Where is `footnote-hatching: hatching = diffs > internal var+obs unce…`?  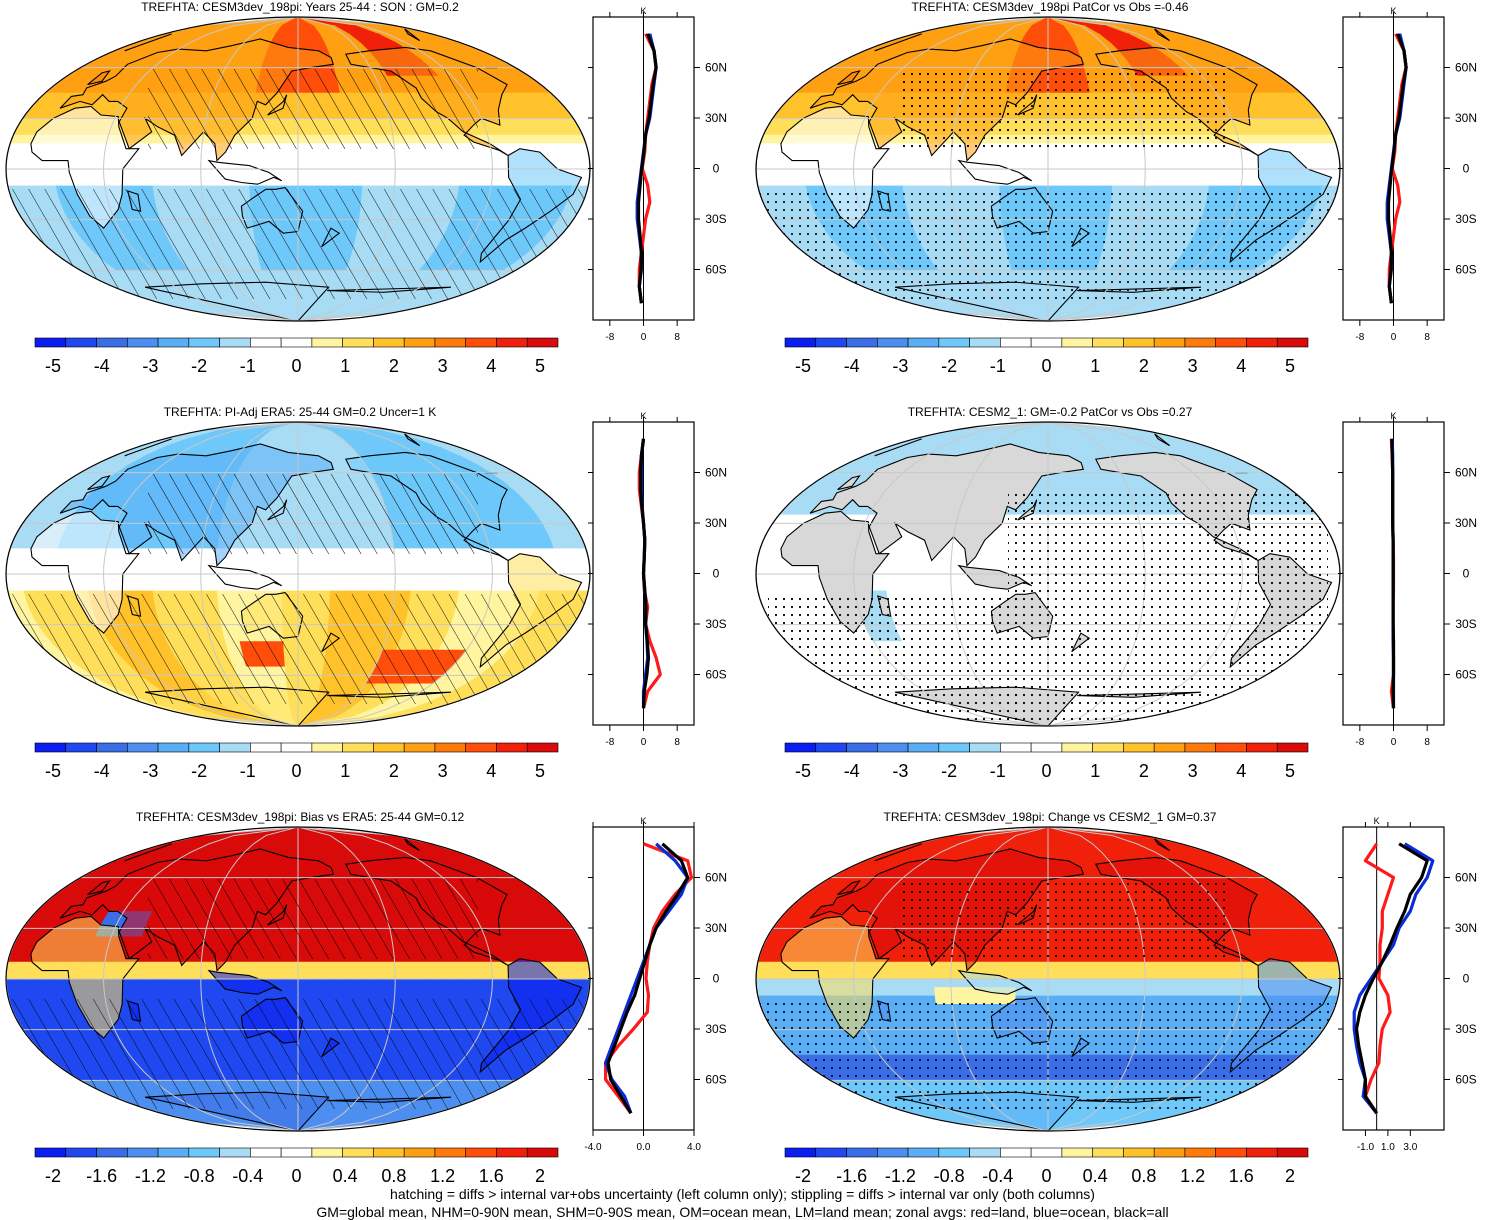
footnote-hatching: hatching = diffs > internal var+obs unce… is located at coordinates (742, 1194).